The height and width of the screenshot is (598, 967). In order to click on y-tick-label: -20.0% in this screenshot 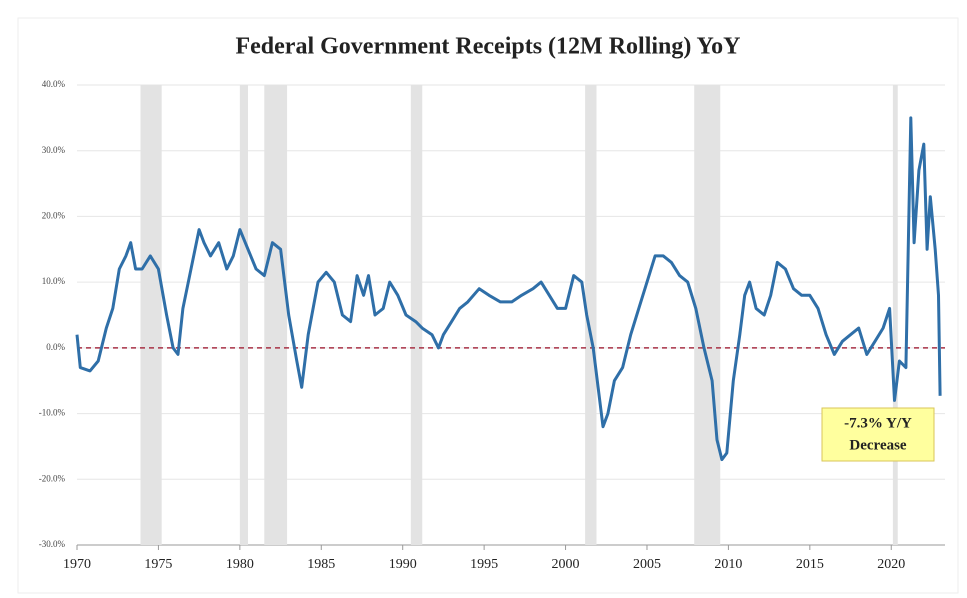, I will do `click(52, 478)`.